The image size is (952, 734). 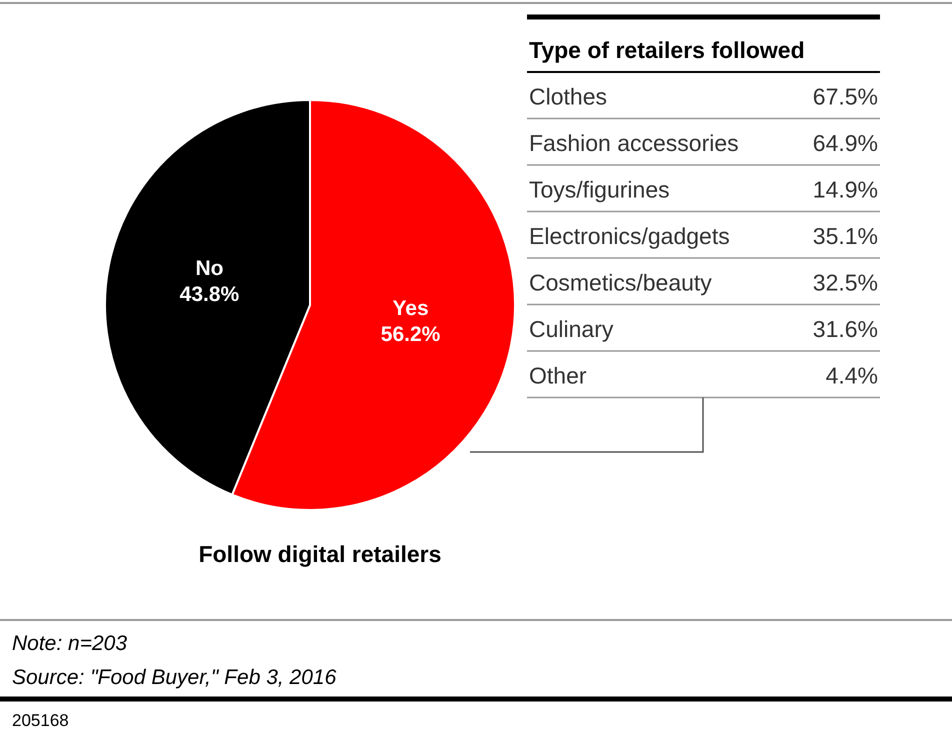 What do you see at coordinates (209, 268) in the screenshot?
I see `slice-label: No` at bounding box center [209, 268].